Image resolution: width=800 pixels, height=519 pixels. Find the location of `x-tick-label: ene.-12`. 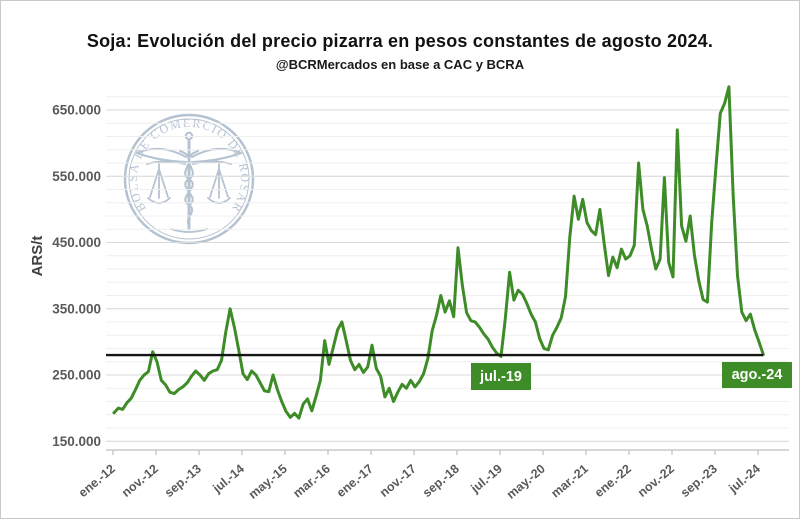

x-tick-label: ene.-12 is located at coordinates (97, 481).